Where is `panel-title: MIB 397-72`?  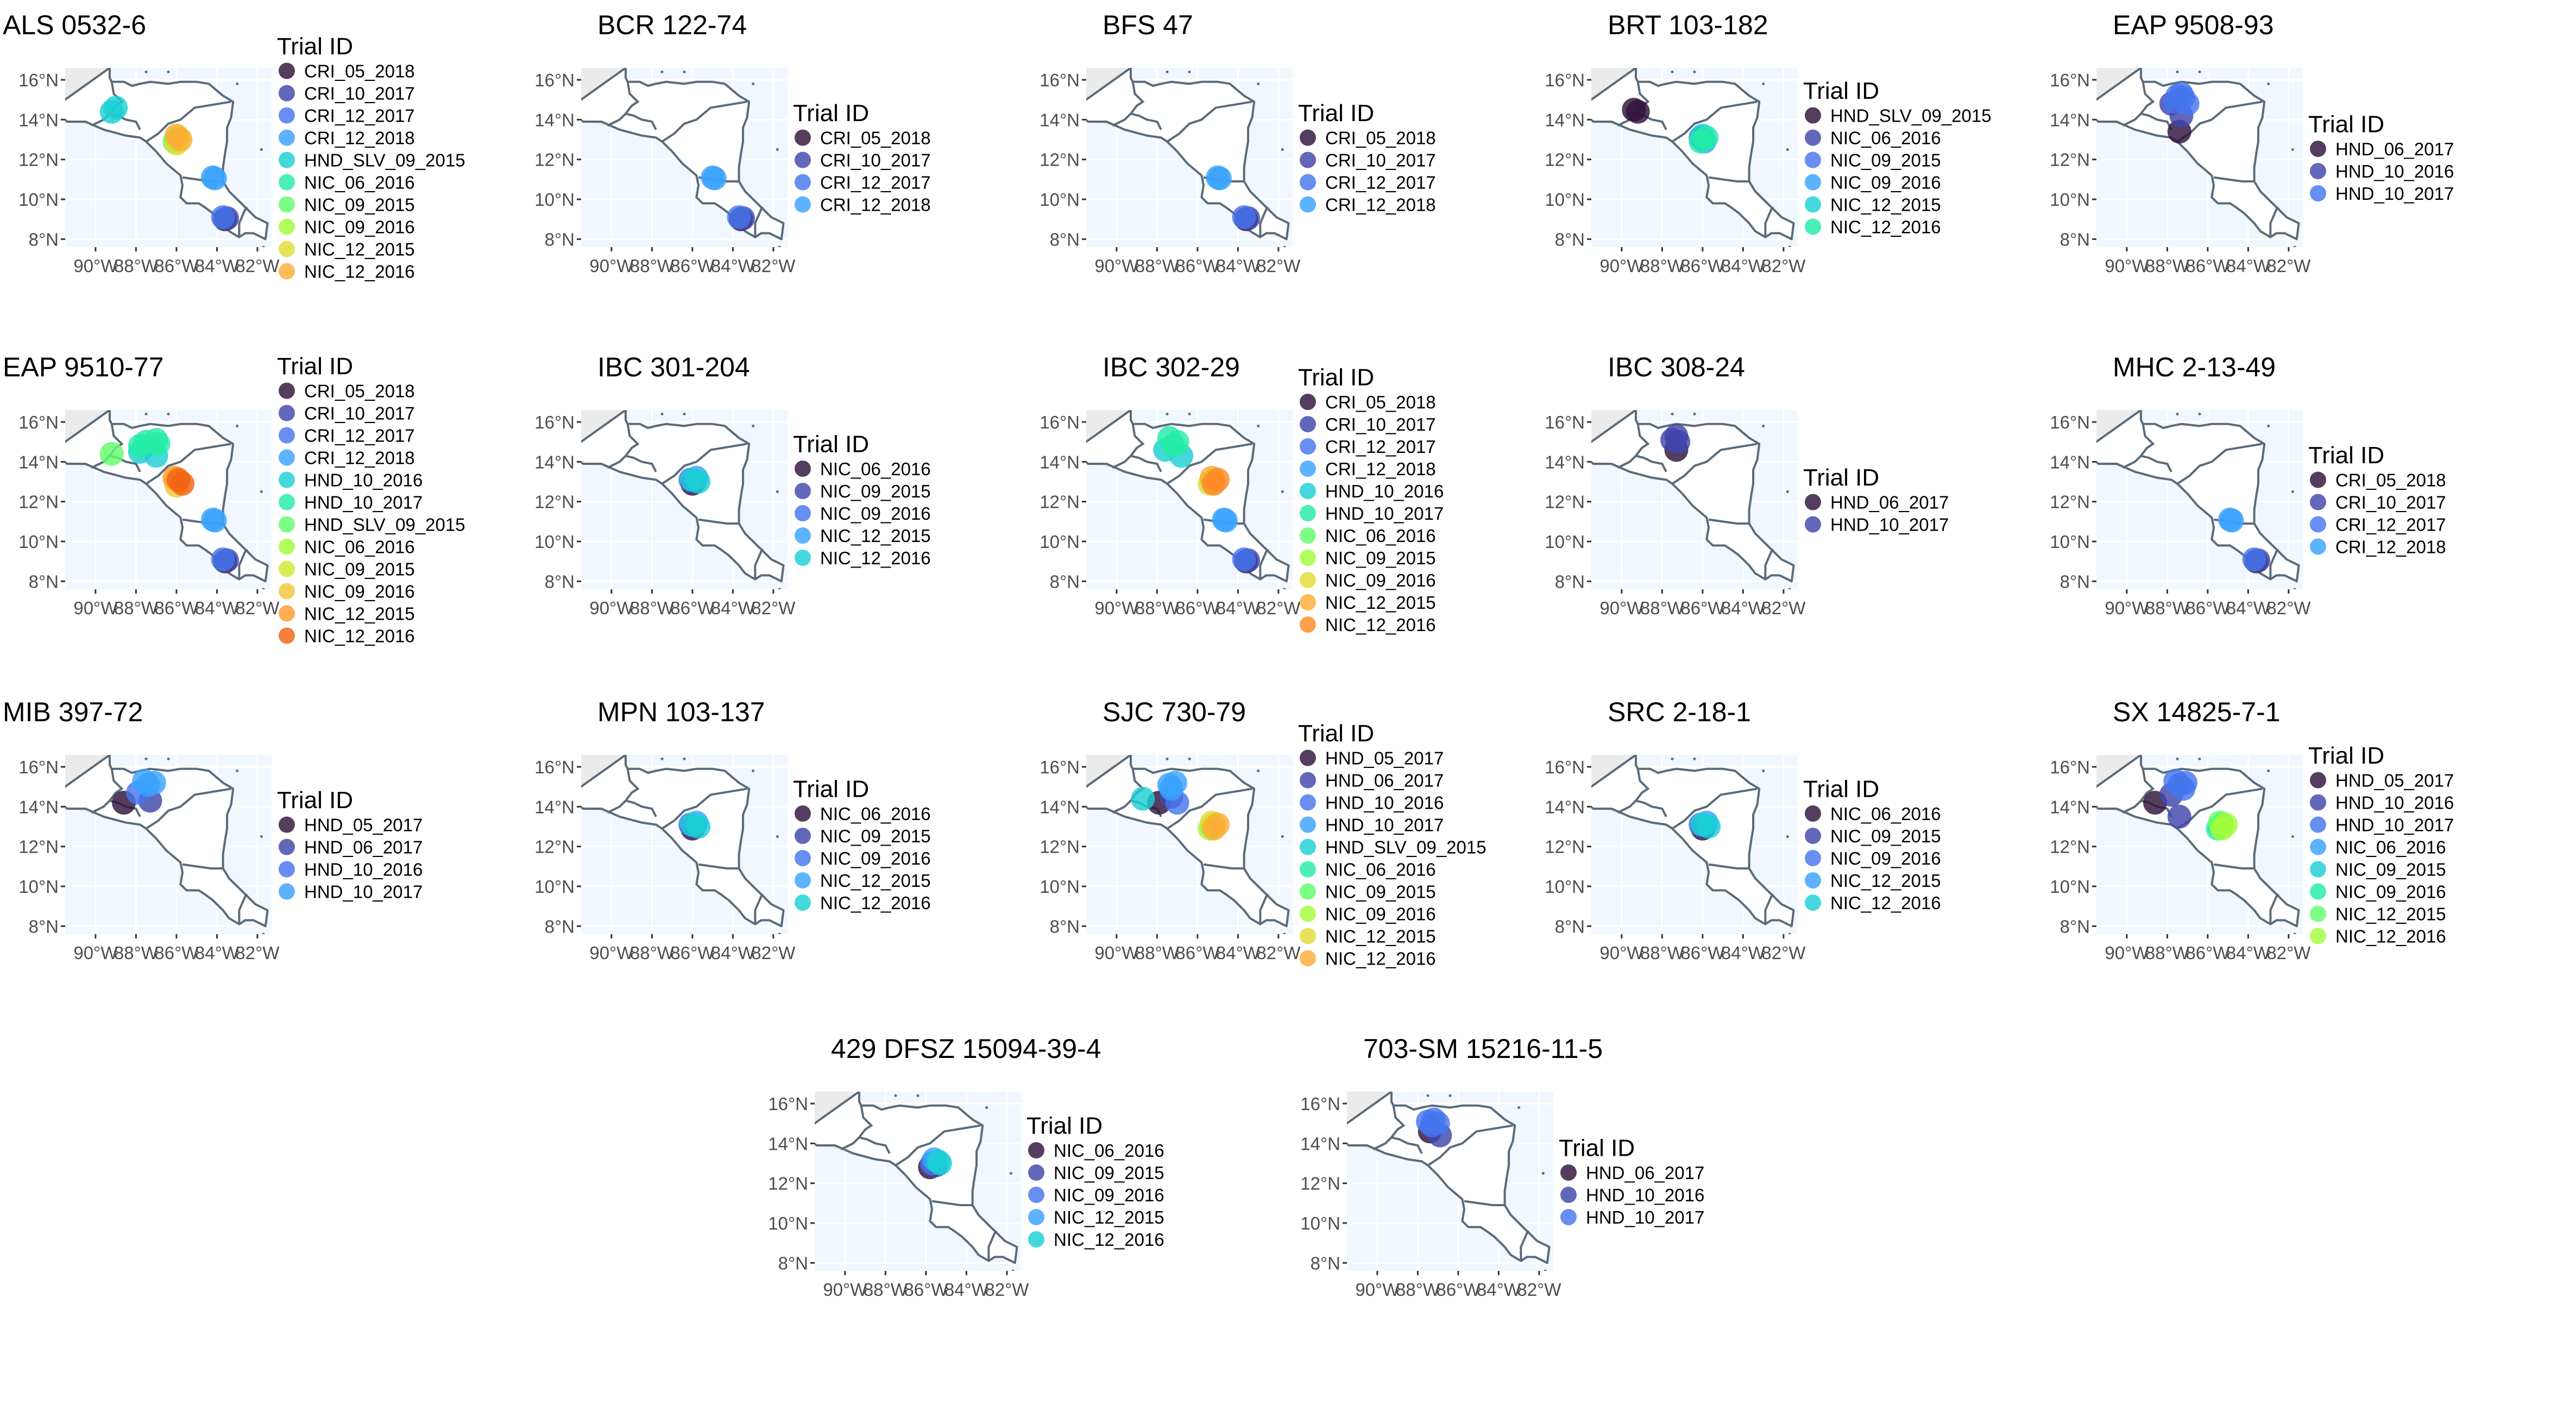 panel-title: MIB 397-72 is located at coordinates (73, 712).